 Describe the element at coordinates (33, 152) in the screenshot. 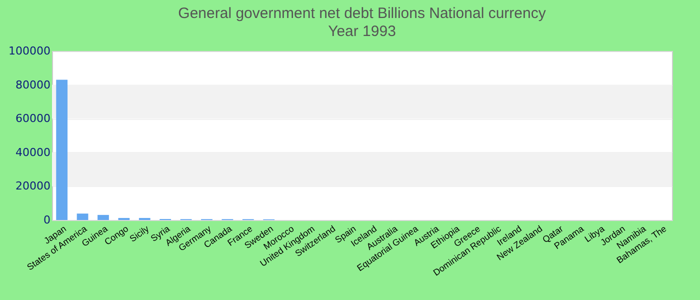

I see `y-tick-label: 40000` at that location.